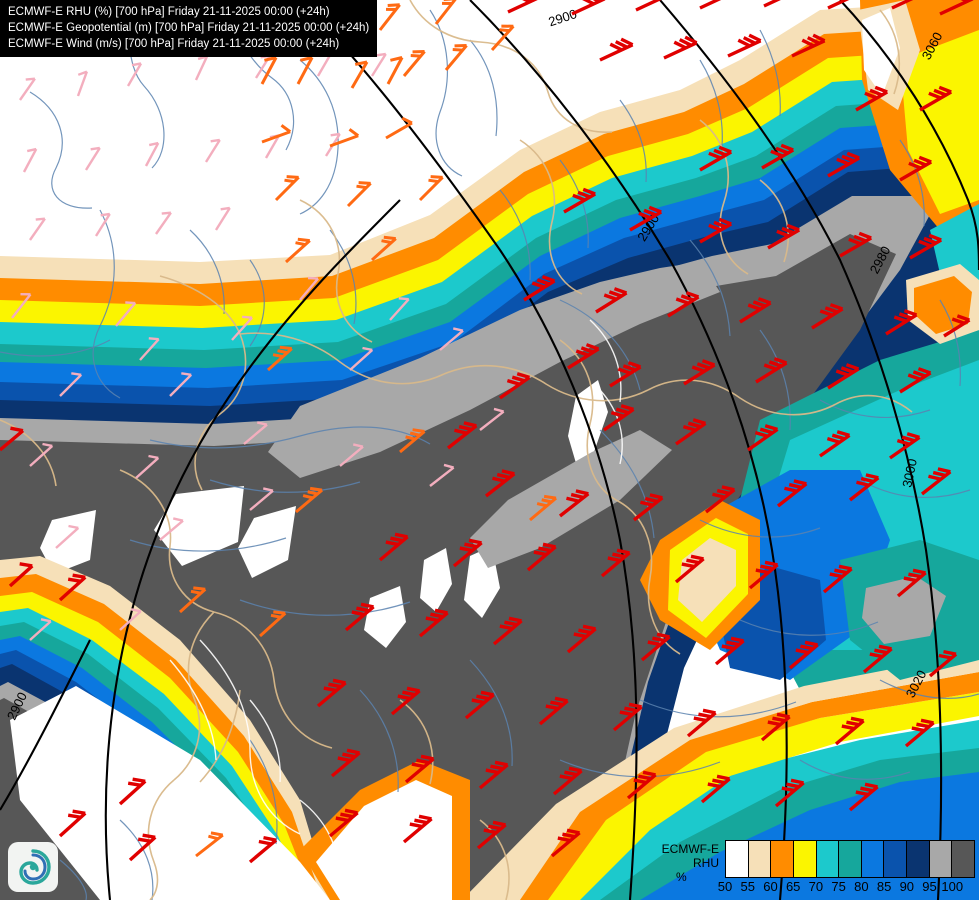 This screenshot has height=900, width=979. I want to click on colorbar-tick-75: 75, so click(838, 886).